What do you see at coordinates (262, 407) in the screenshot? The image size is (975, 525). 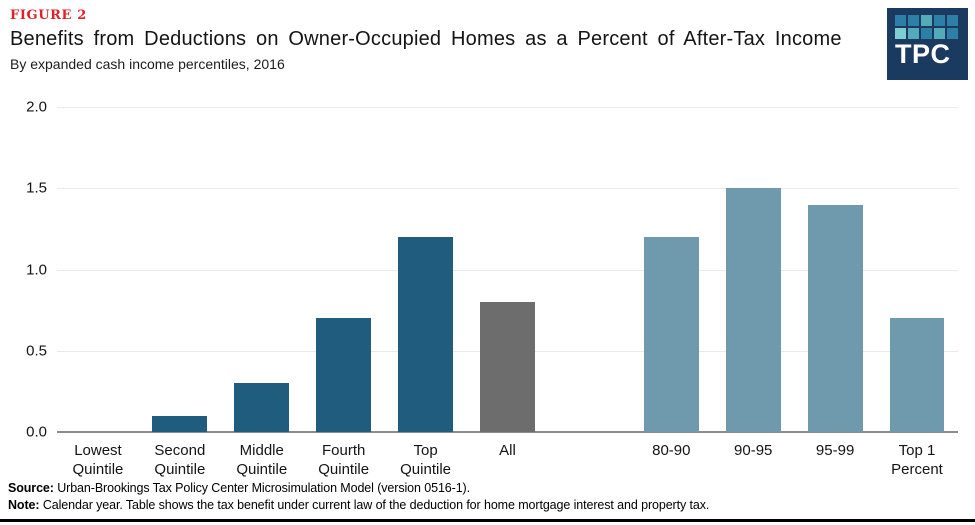 I see `bar-middle-quintile` at bounding box center [262, 407].